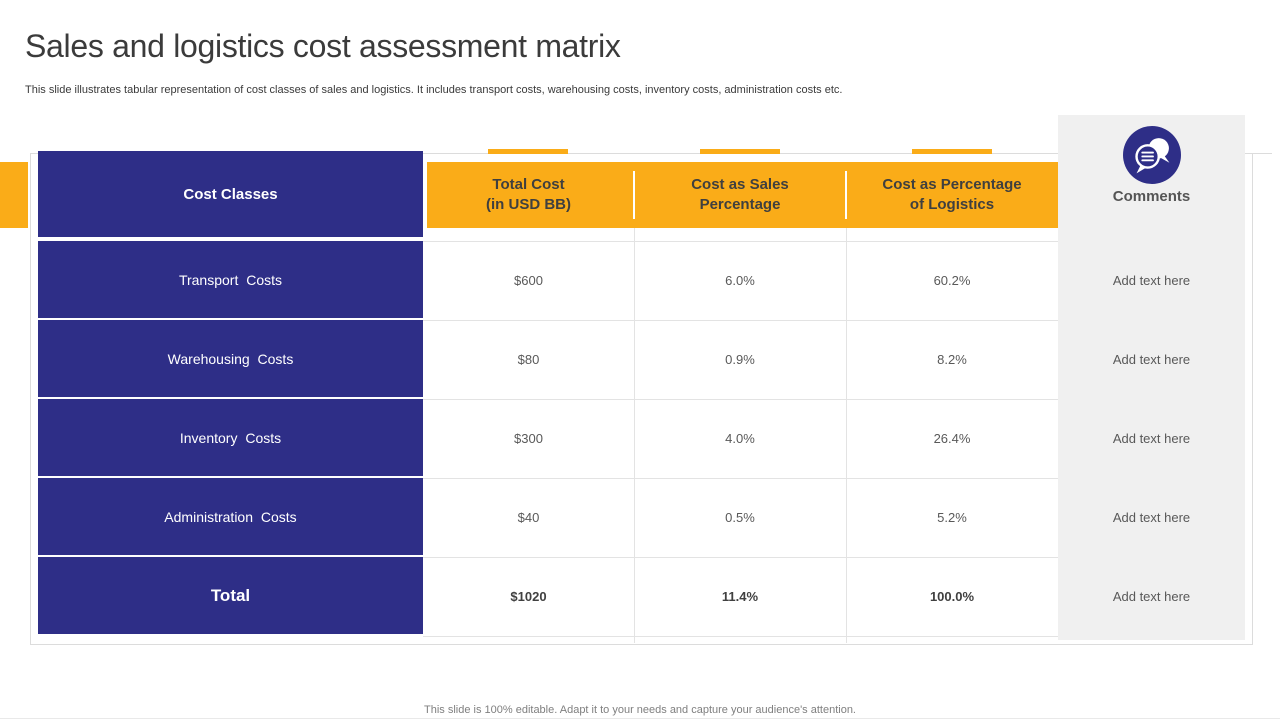 Image resolution: width=1280 pixels, height=720 pixels. What do you see at coordinates (952, 596) in the screenshot?
I see `cell-total-logistics-pct: 100.0%` at bounding box center [952, 596].